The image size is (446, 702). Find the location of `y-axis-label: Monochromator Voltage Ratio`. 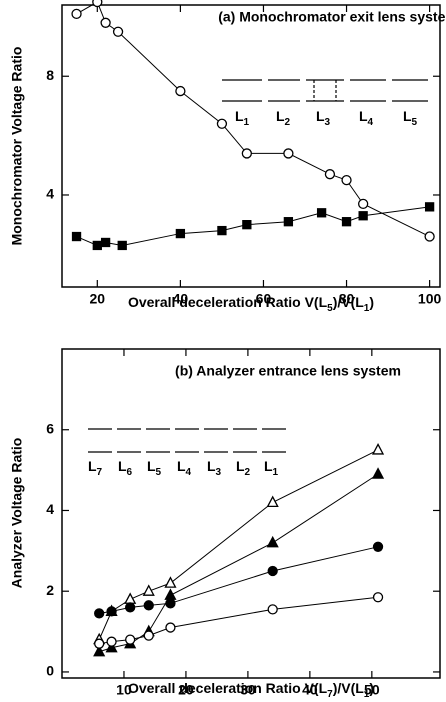

y-axis-label: Monochromator Voltage Ratio is located at coordinates (17, 146).